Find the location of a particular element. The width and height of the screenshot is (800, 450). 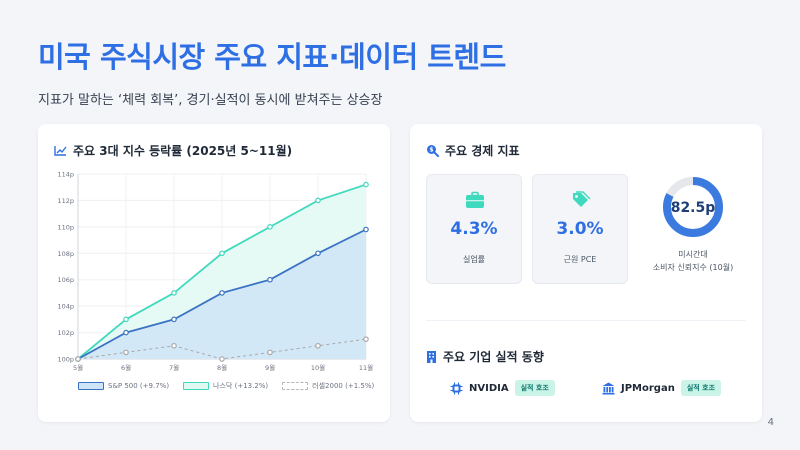

donut-chart: 82.5p is located at coordinates (693, 207).